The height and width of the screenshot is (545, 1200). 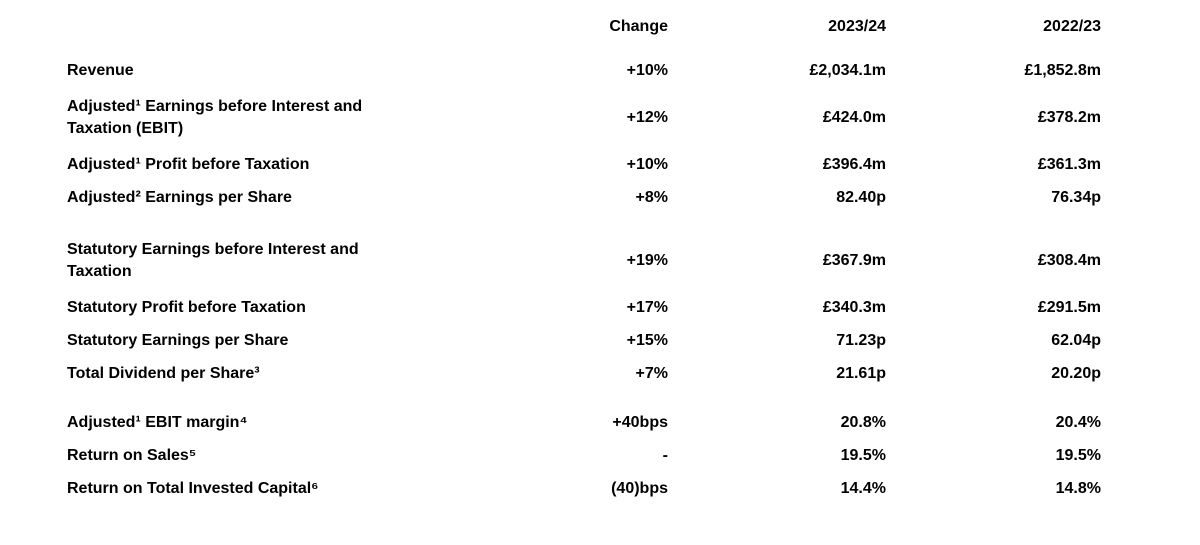 I want to click on current-year-value: 20.8%, so click(x=863, y=422).